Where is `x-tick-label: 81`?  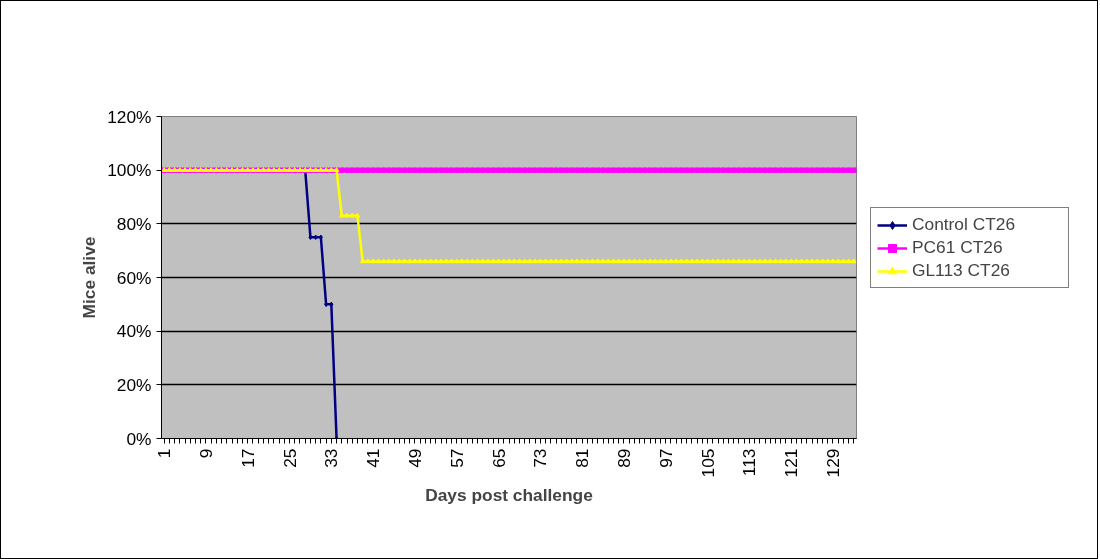
x-tick-label: 81 is located at coordinates (582, 458).